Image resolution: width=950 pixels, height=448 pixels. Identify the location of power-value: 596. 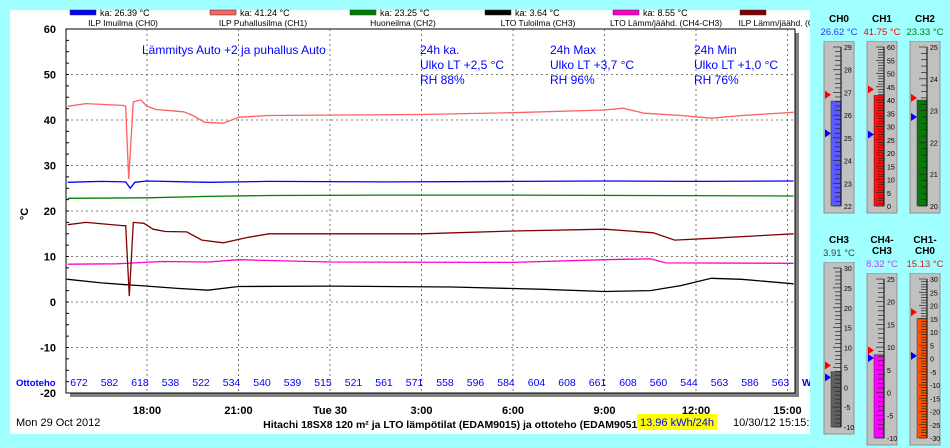
(476, 383).